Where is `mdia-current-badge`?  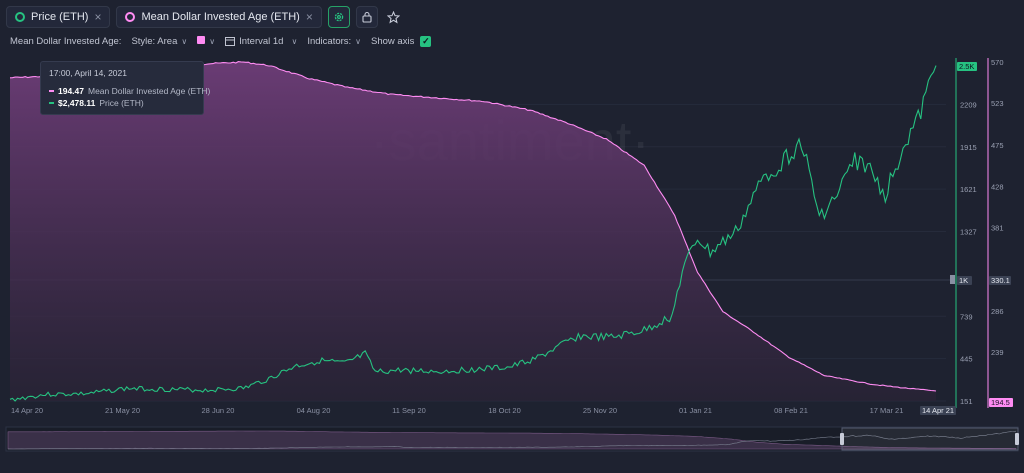 mdia-current-badge is located at coordinates (1001, 402).